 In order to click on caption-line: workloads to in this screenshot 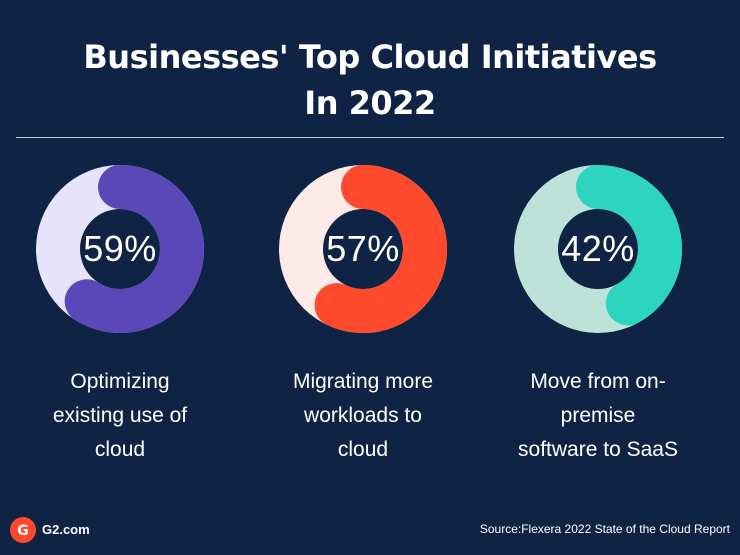, I will do `click(363, 415)`.